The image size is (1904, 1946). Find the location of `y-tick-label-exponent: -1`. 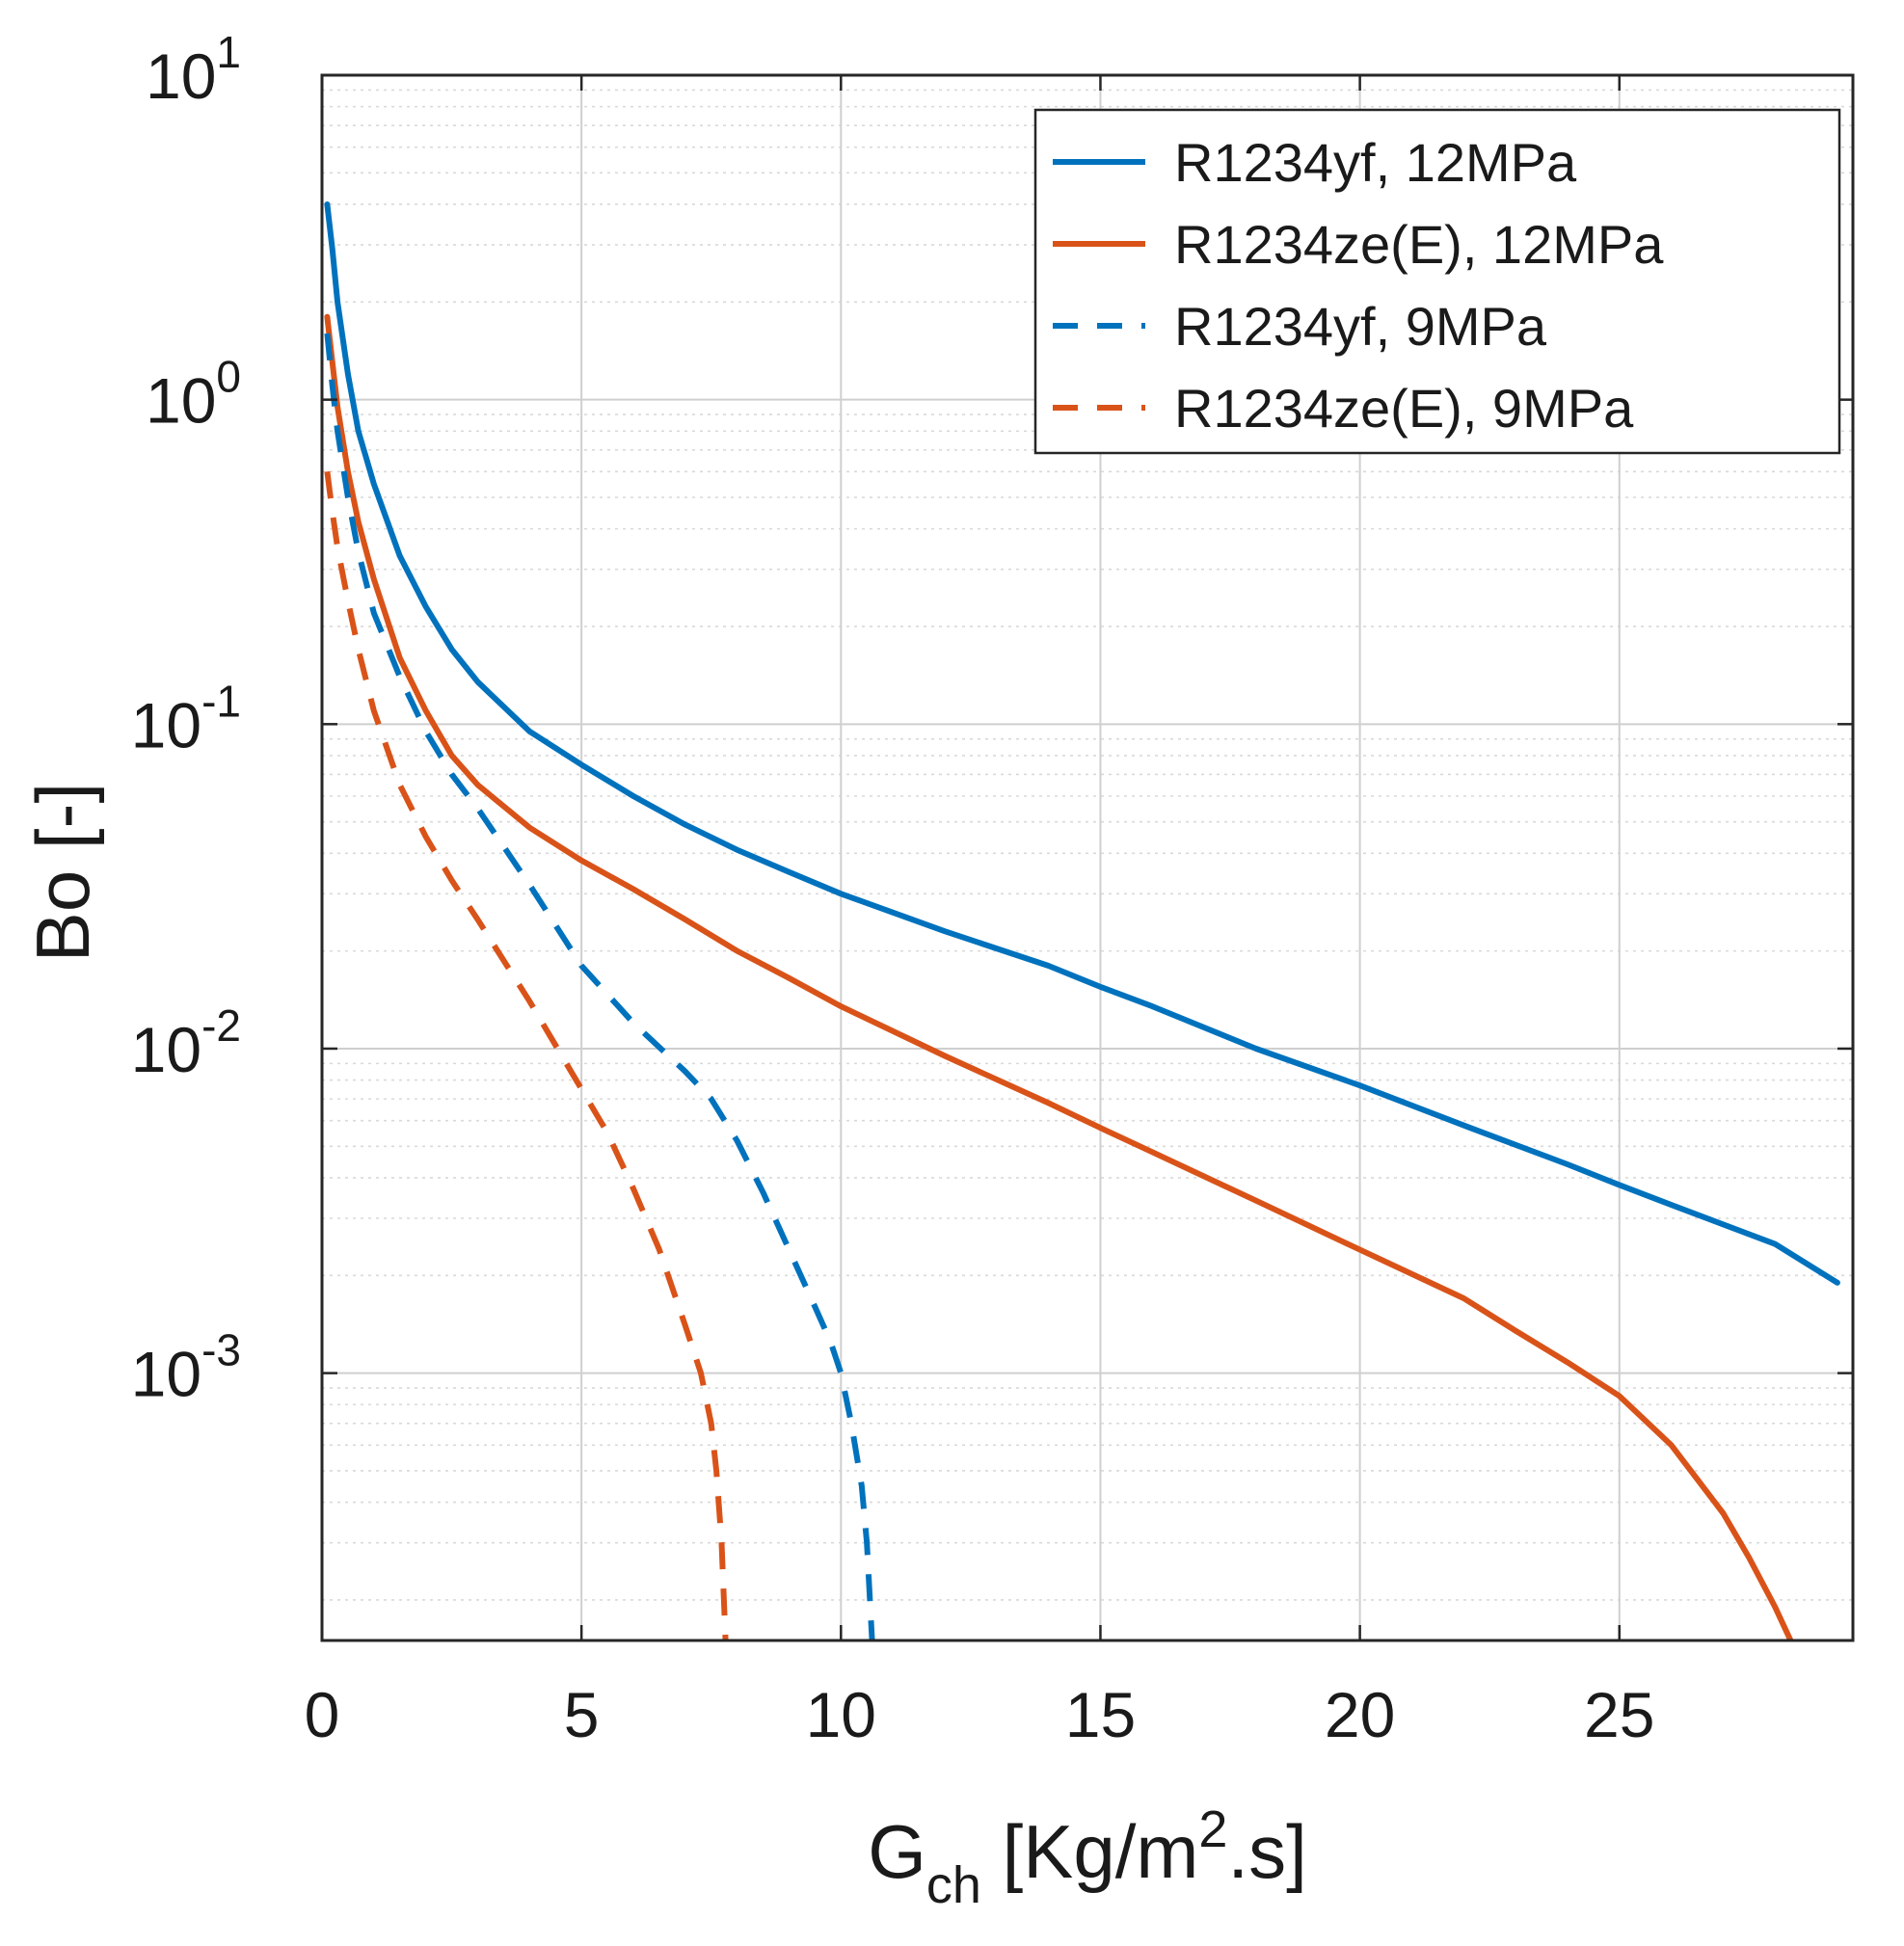

y-tick-label-exponent: -1 is located at coordinates (221, 701).